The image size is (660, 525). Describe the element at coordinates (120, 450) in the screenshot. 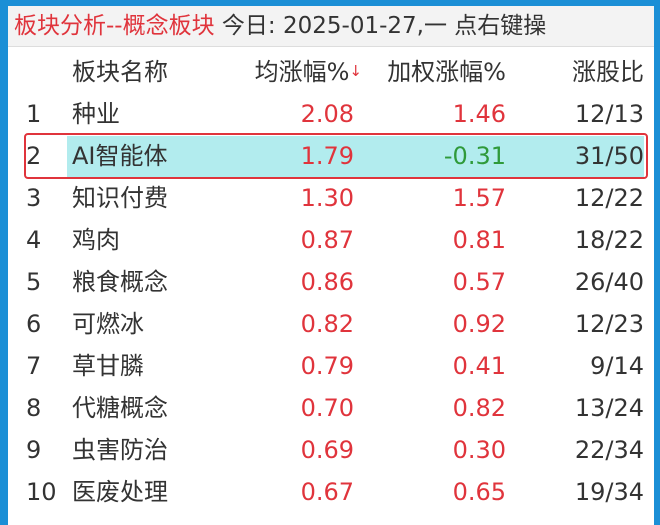

I see `sector-name: 虫害防治` at that location.